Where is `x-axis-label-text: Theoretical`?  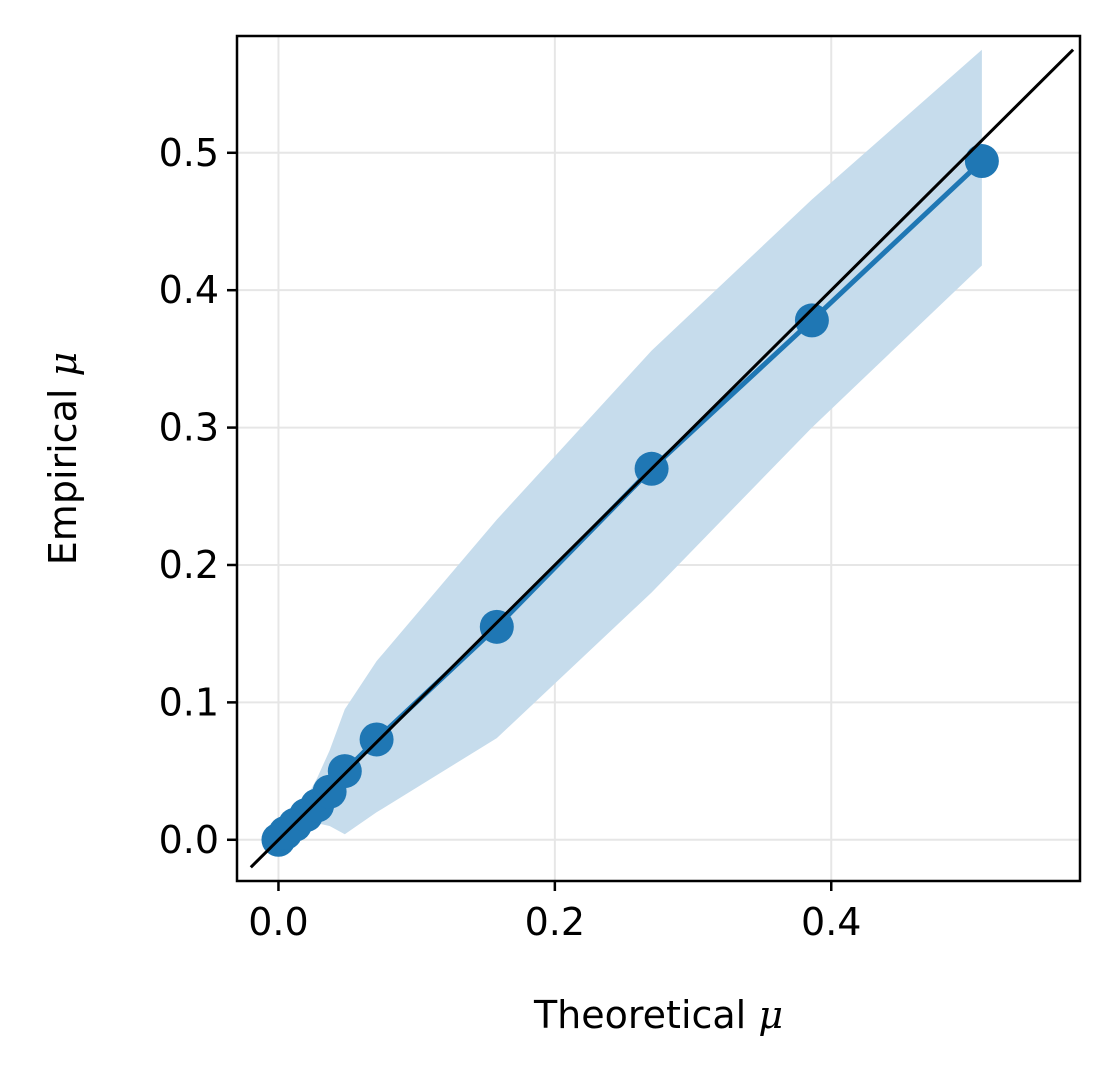
x-axis-label-text: Theoretical is located at coordinates (639, 1015).